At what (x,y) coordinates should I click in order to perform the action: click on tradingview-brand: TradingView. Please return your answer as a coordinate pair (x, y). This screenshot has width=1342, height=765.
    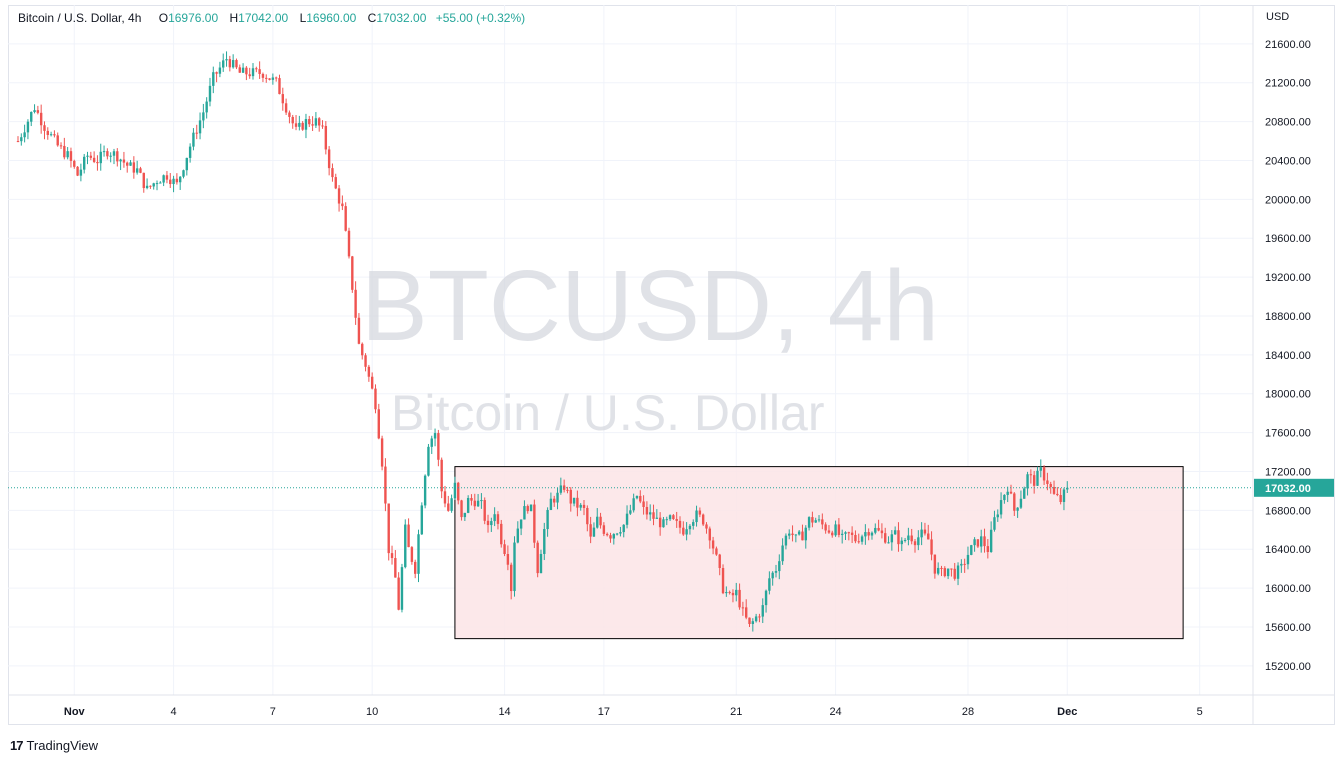
    Looking at the image, I should click on (62, 745).